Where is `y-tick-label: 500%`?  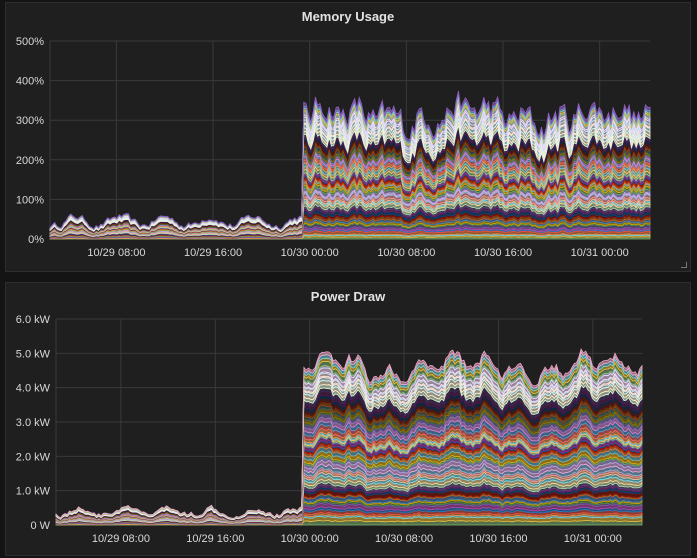 y-tick-label: 500% is located at coordinates (30, 42).